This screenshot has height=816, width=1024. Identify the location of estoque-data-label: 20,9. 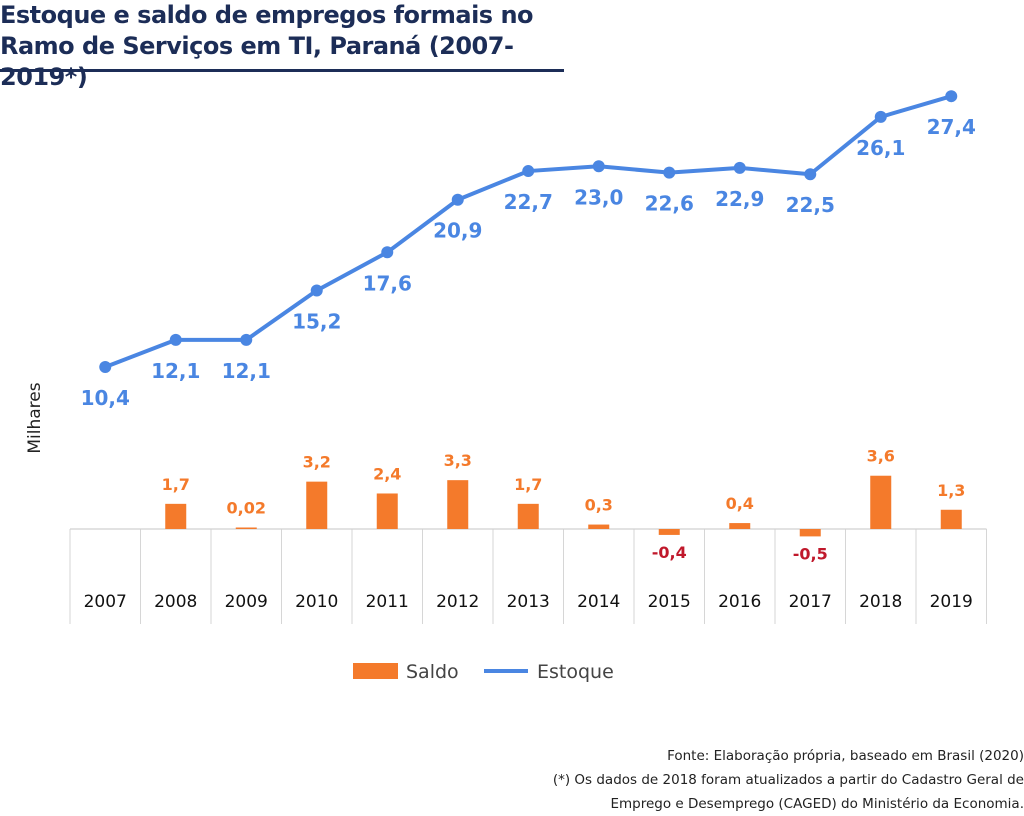
(457, 231).